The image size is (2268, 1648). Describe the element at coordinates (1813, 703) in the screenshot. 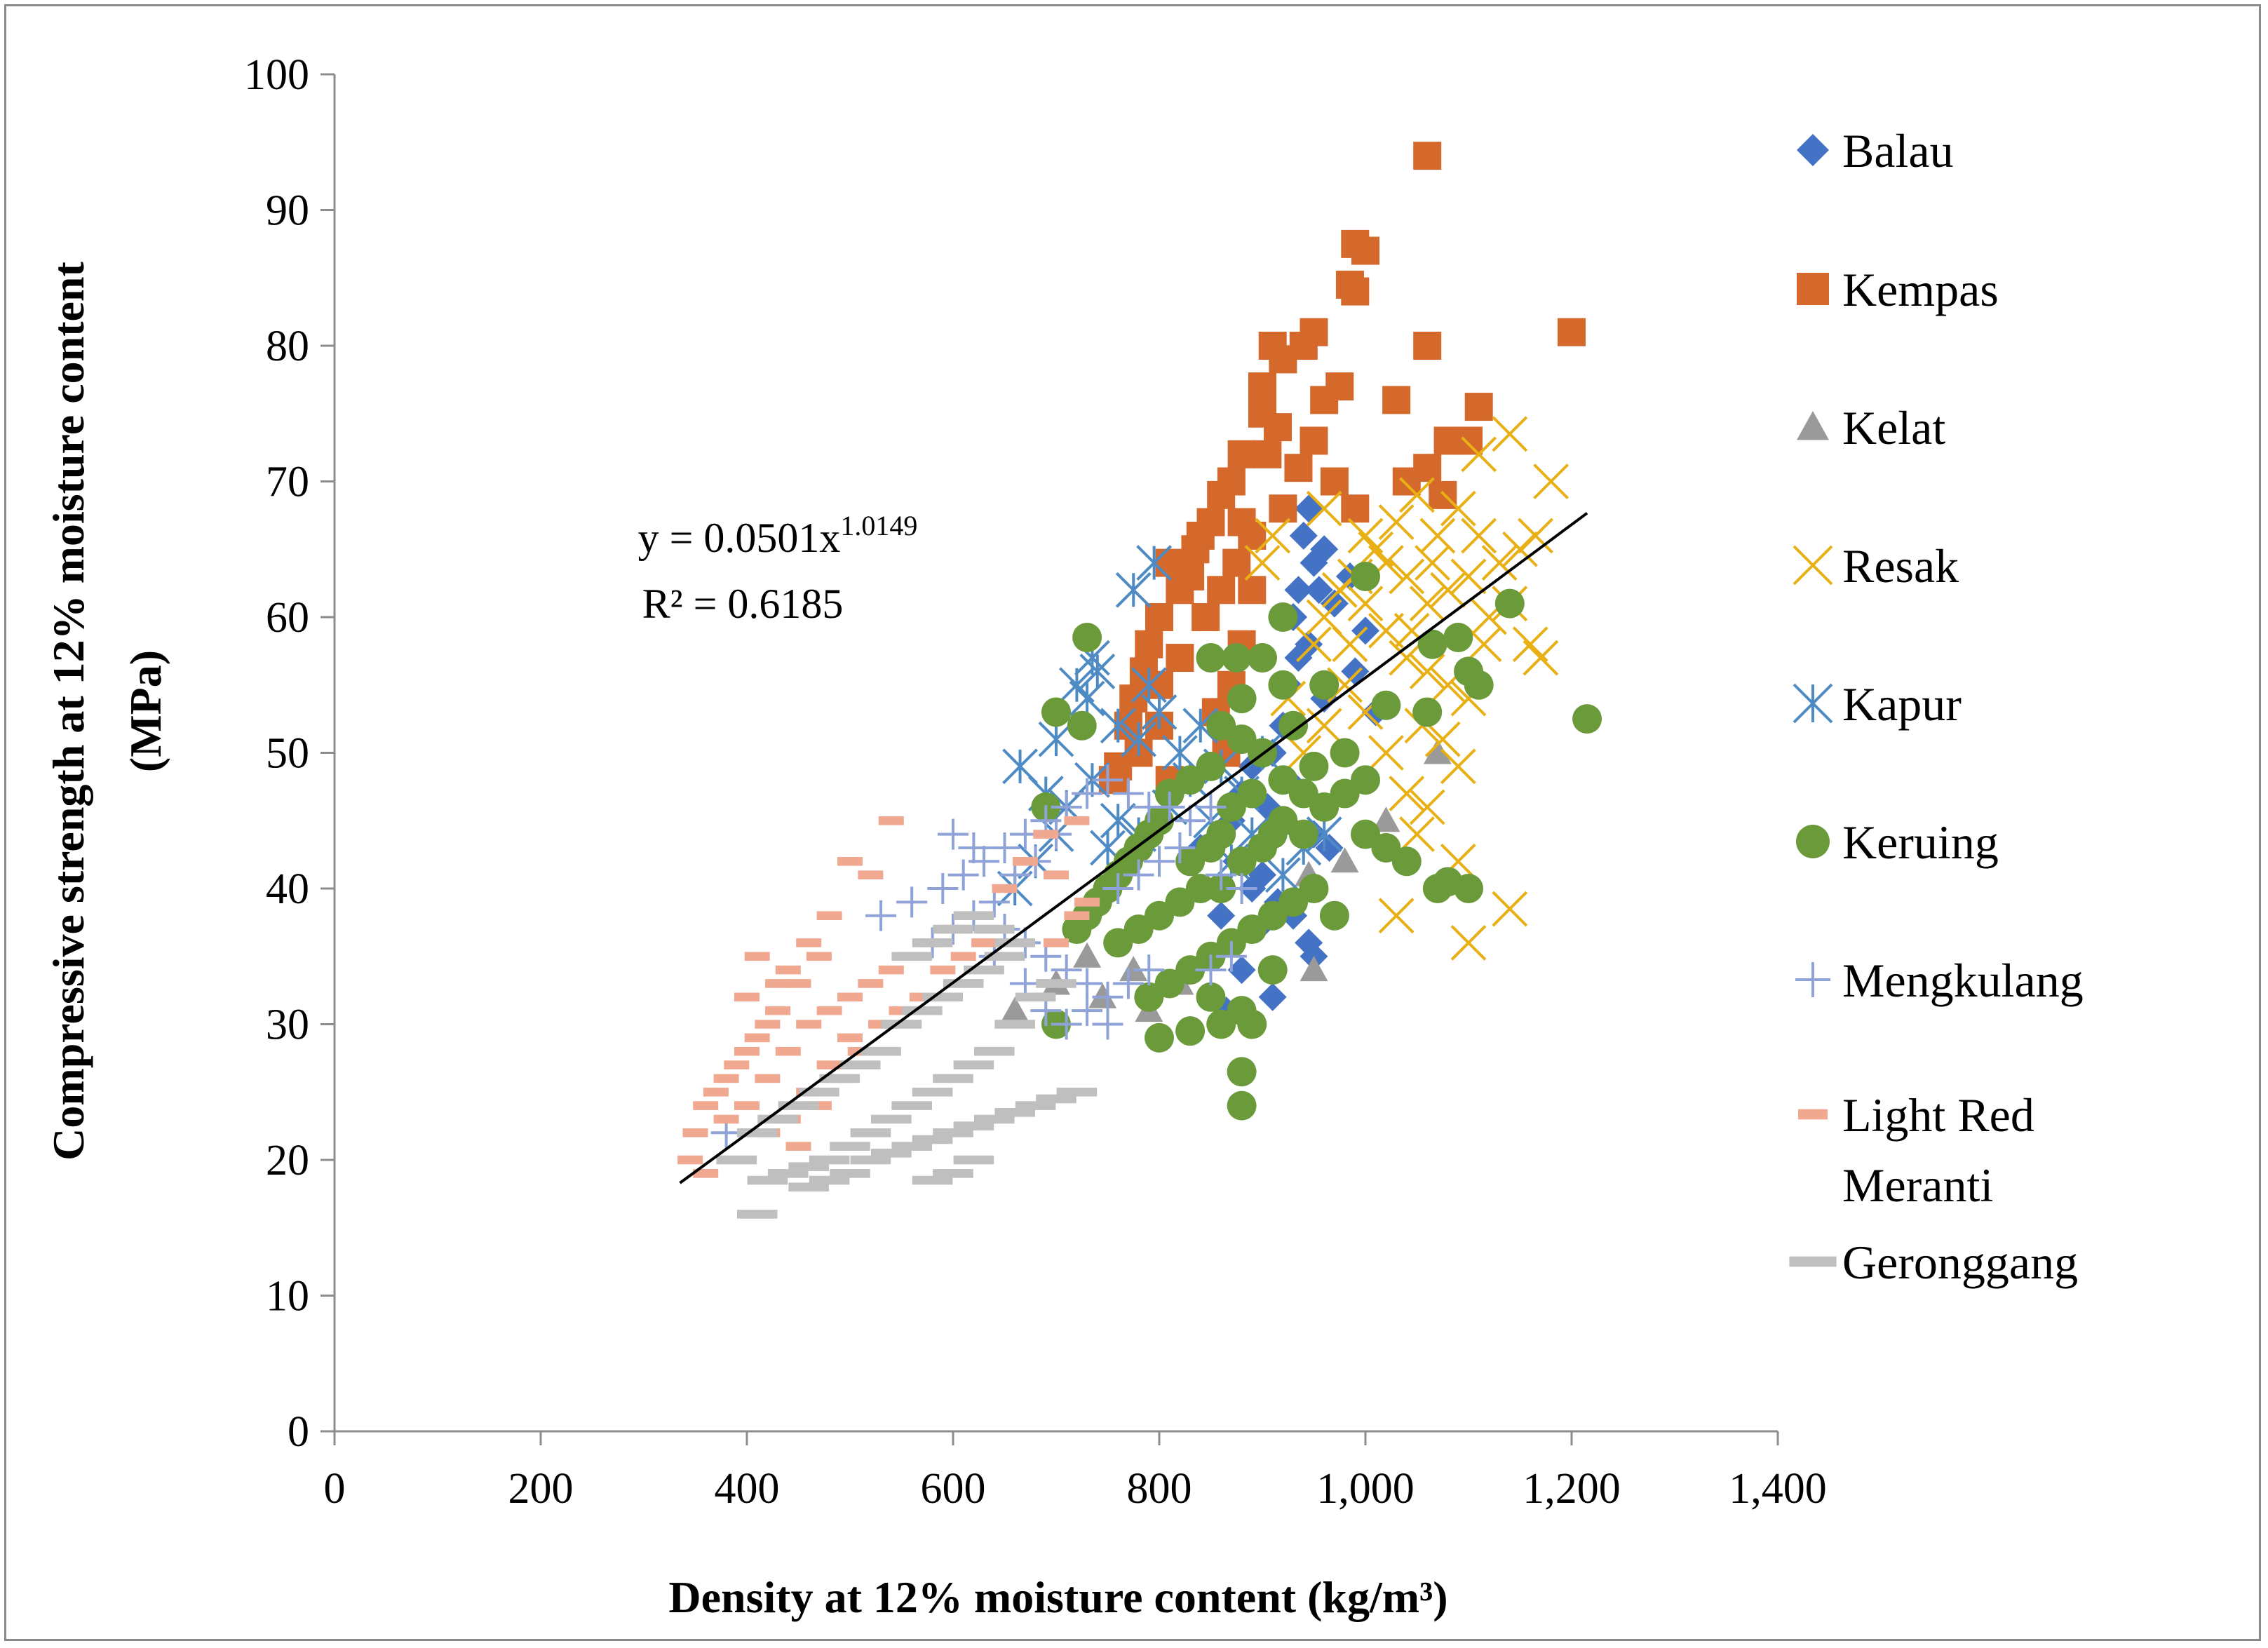

I see `legend-marker-kapur` at that location.